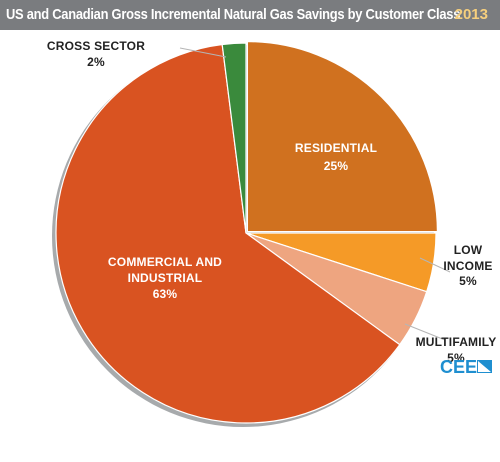  Describe the element at coordinates (336, 157) in the screenshot. I see `slice-label-residential: RESIDENTIAL 25%` at that location.